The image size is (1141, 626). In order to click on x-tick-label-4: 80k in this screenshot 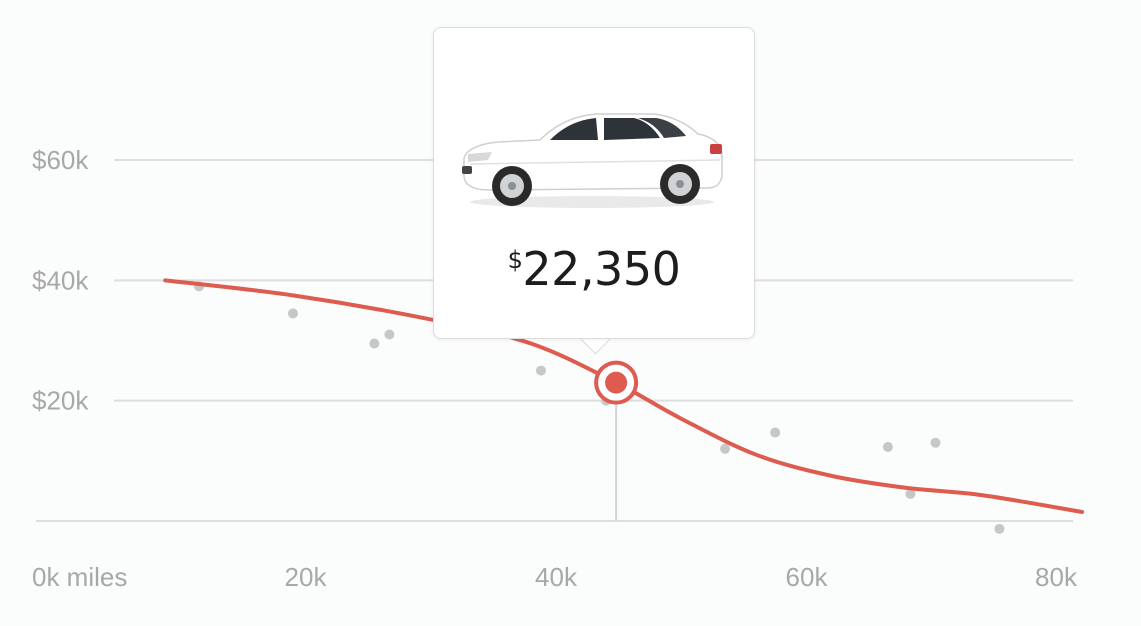, I will do `click(1056, 577)`.